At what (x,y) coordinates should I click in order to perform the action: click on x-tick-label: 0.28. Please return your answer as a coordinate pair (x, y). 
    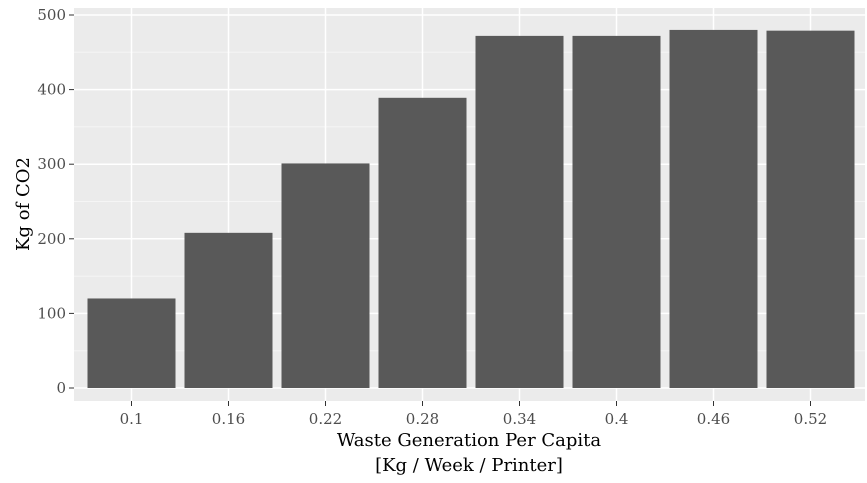
    Looking at the image, I should click on (422, 419).